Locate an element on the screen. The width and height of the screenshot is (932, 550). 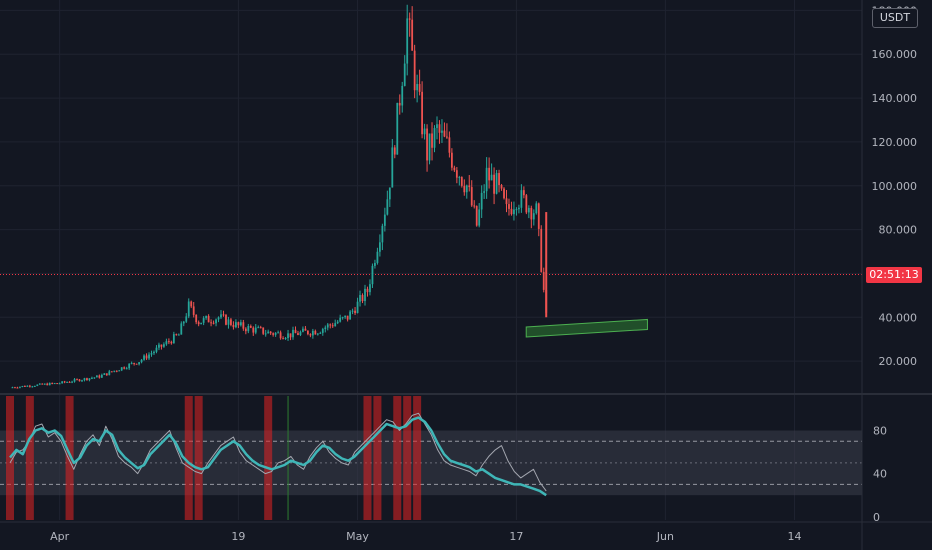
support-zone-box is located at coordinates (586, 328).